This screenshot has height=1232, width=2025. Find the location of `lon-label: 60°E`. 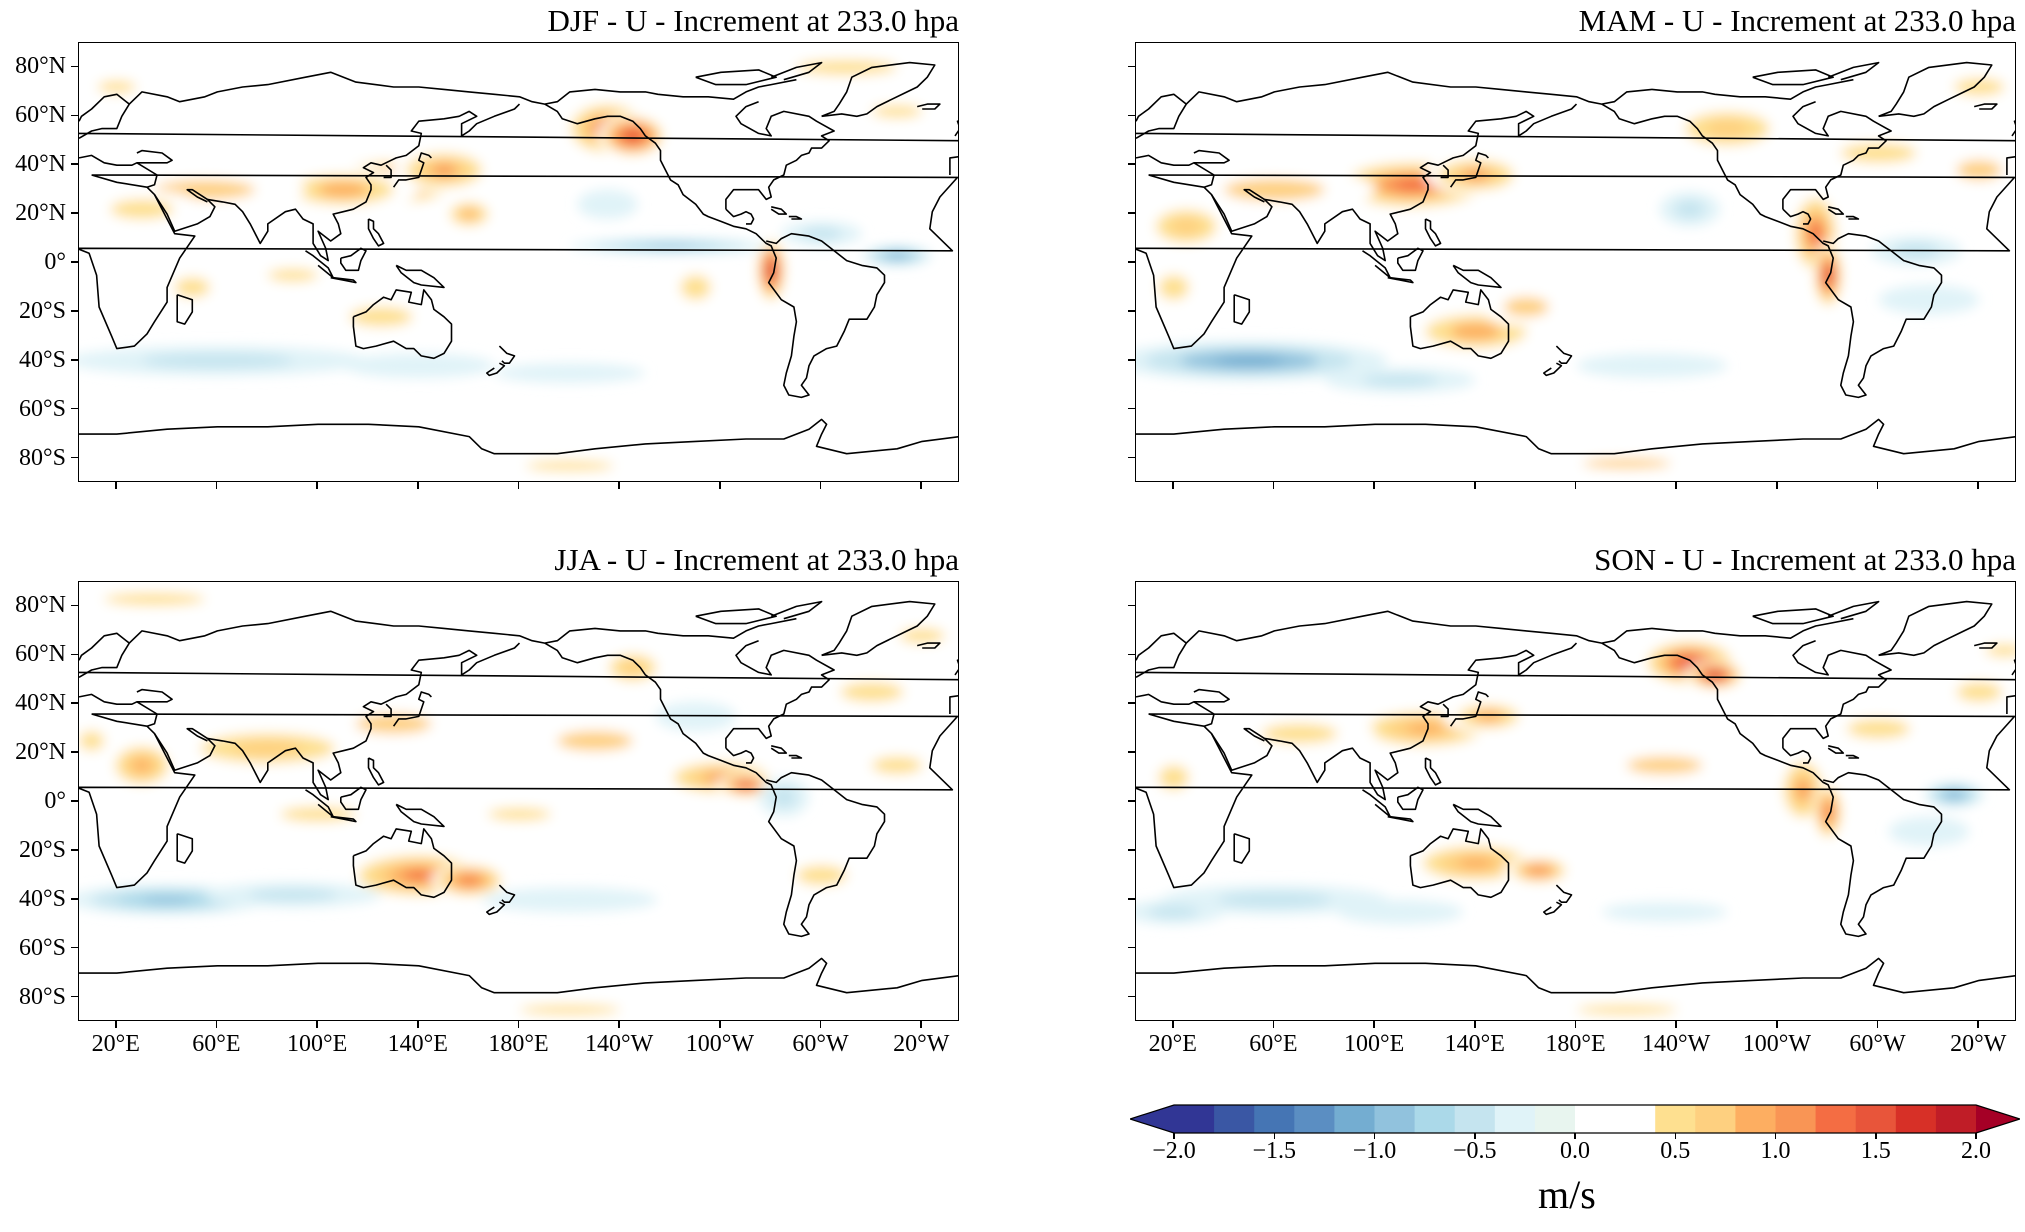

lon-label: 60°E is located at coordinates (216, 1044).